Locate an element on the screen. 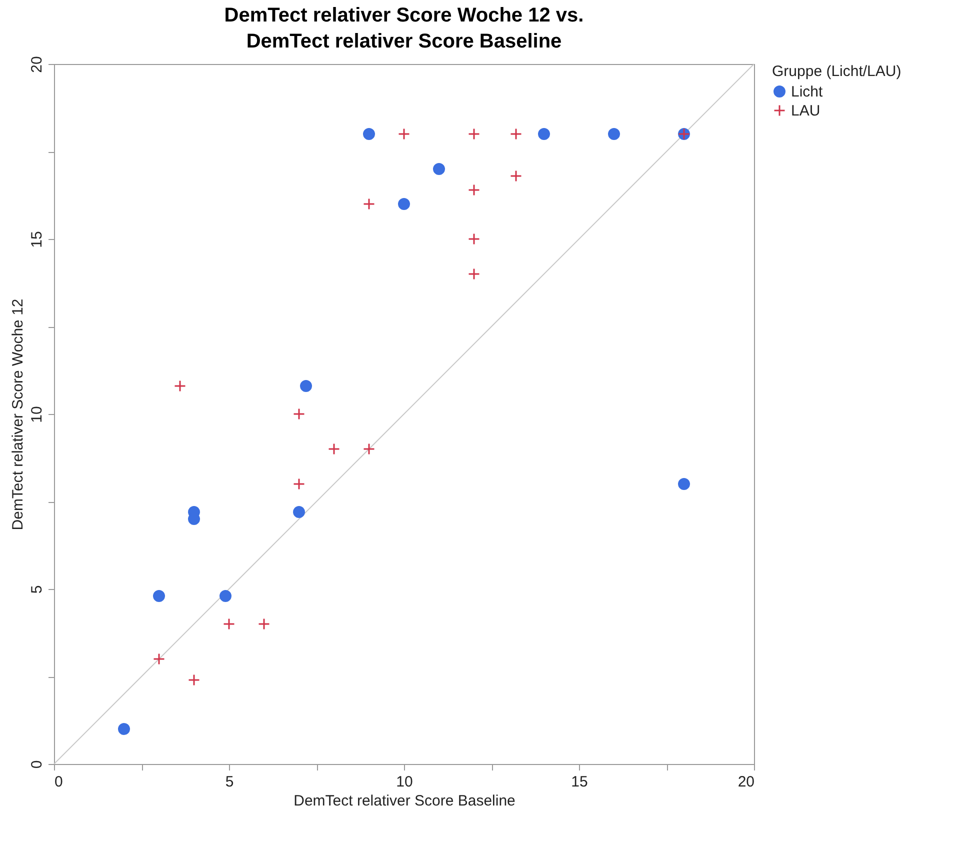  x-tick-label: 5 is located at coordinates (229, 782).